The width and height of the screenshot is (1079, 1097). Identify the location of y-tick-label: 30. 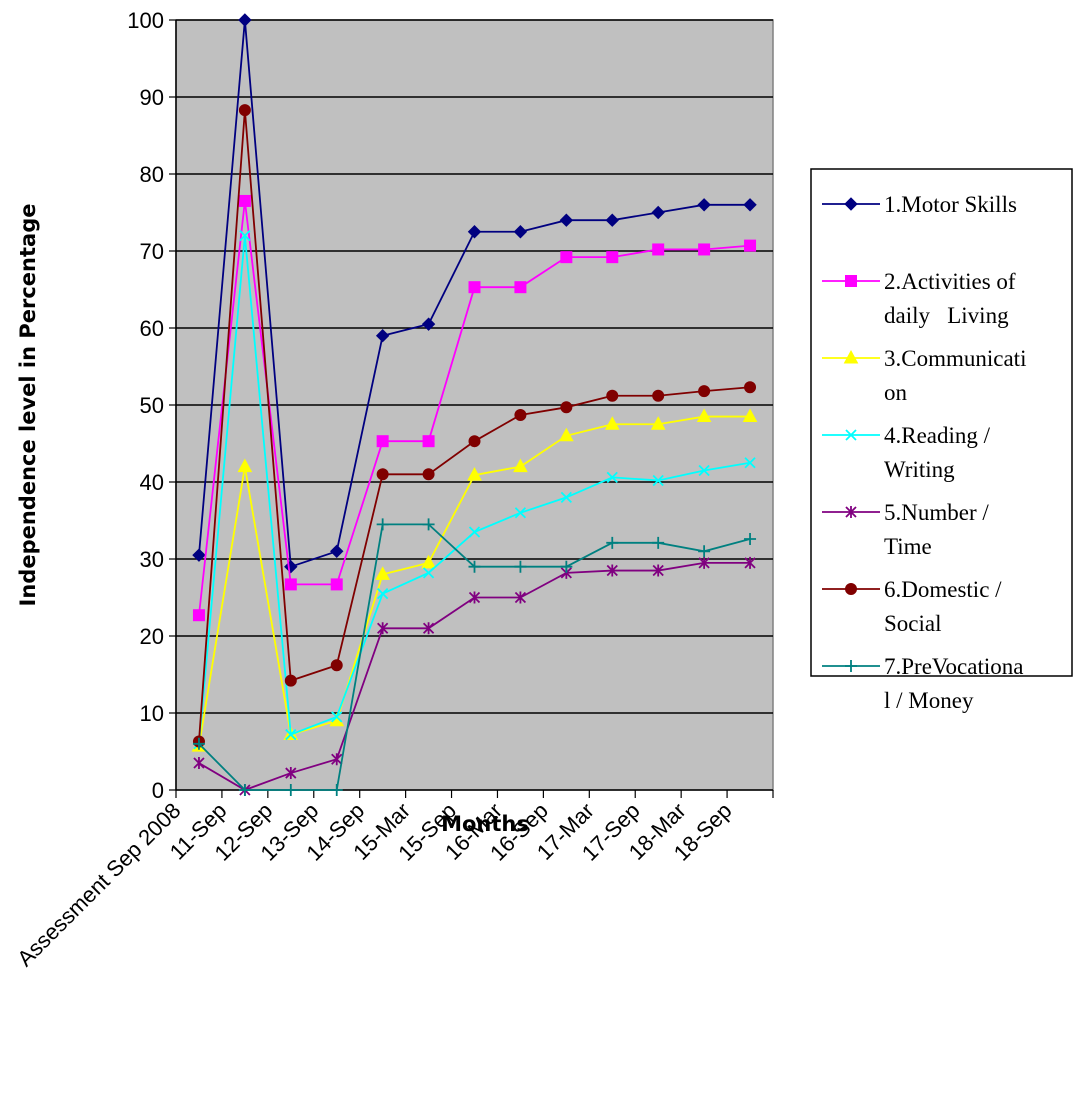
(152, 559).